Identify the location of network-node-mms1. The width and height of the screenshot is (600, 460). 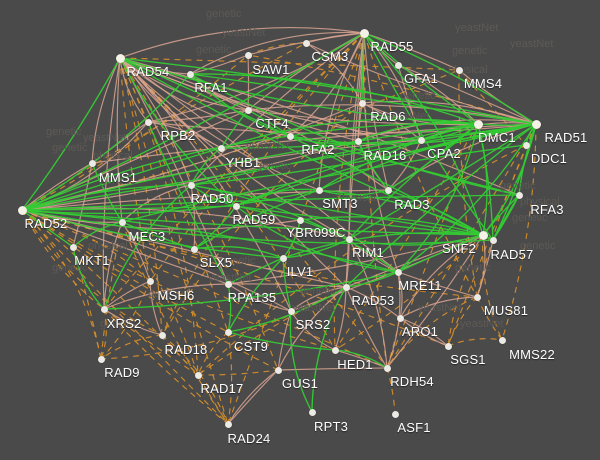
(92, 163).